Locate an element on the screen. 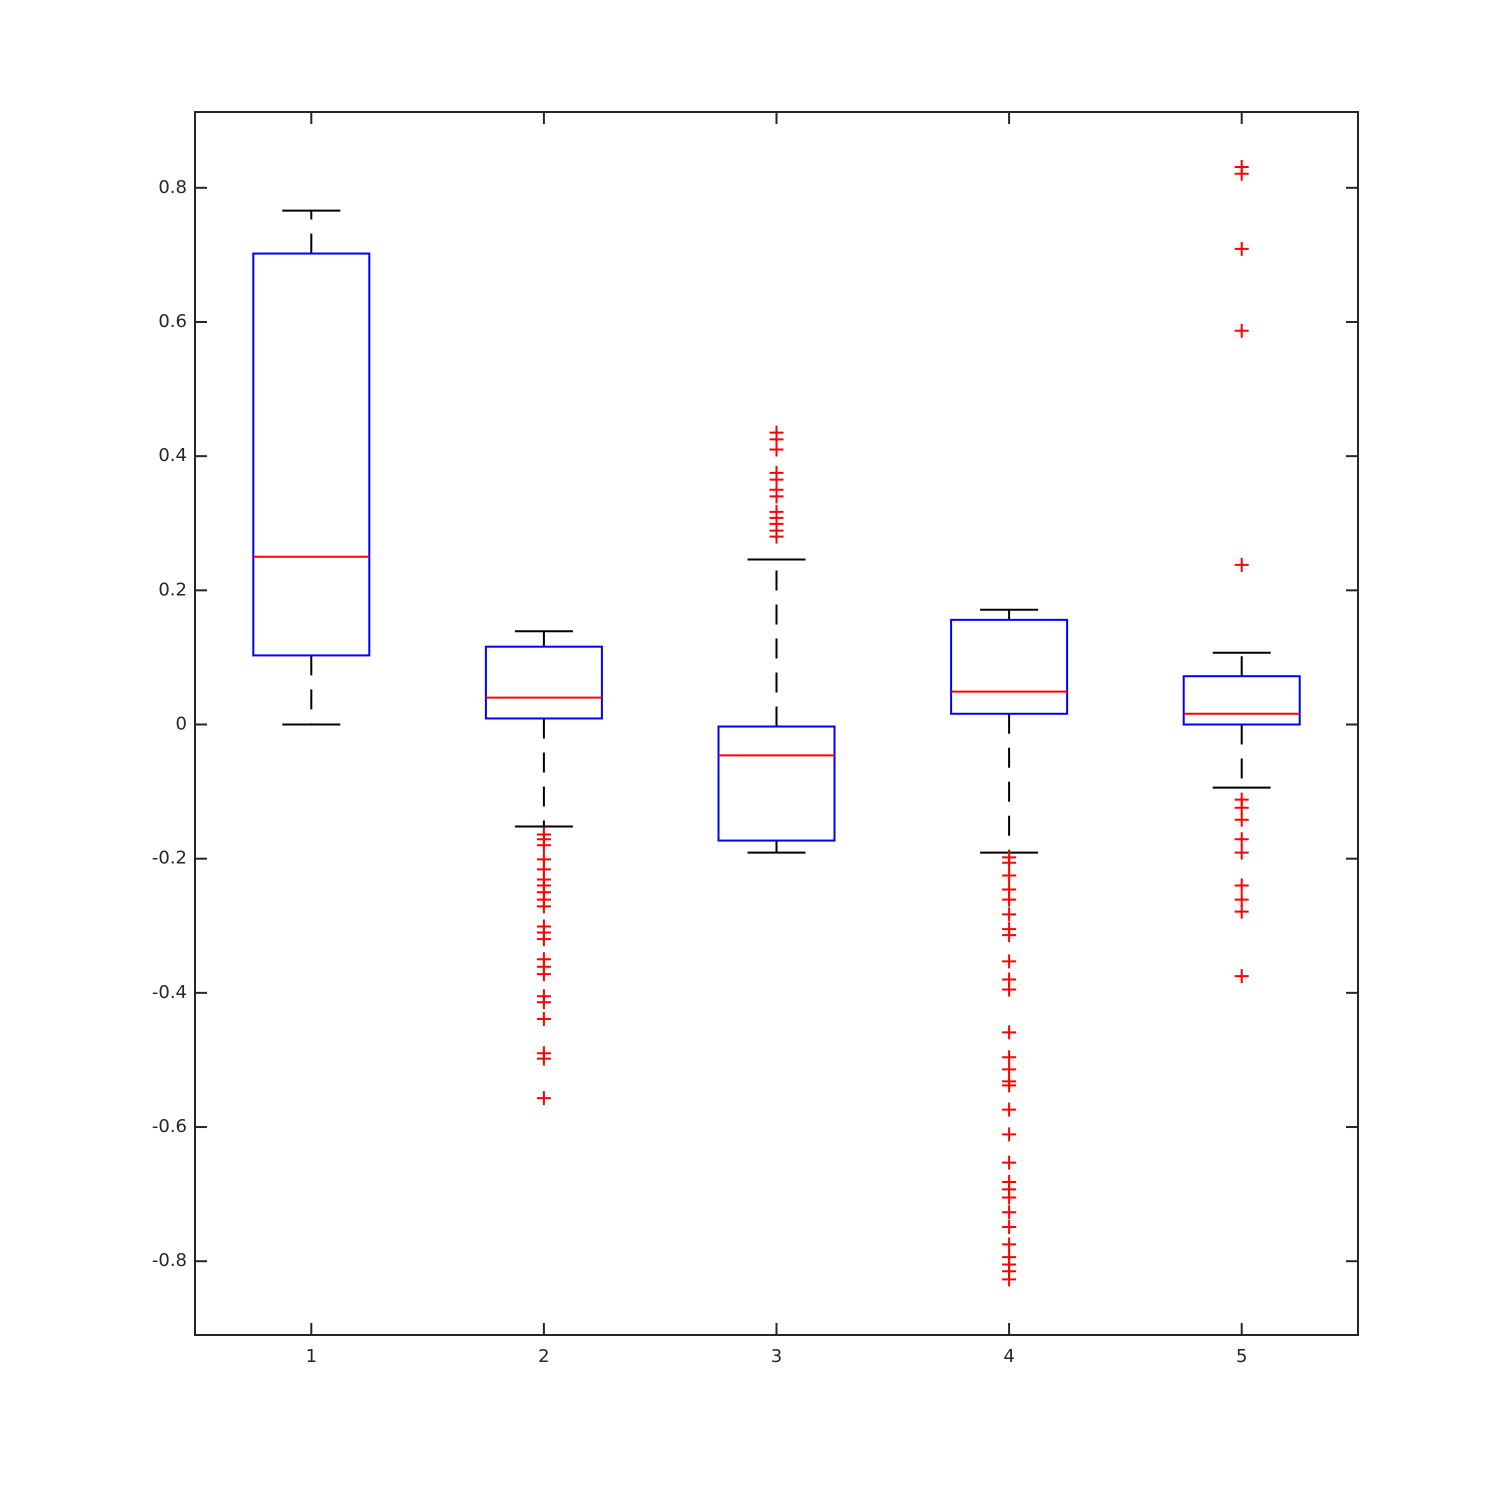 The height and width of the screenshot is (1500, 1500). y-tick-label: 0 is located at coordinates (181, 724).